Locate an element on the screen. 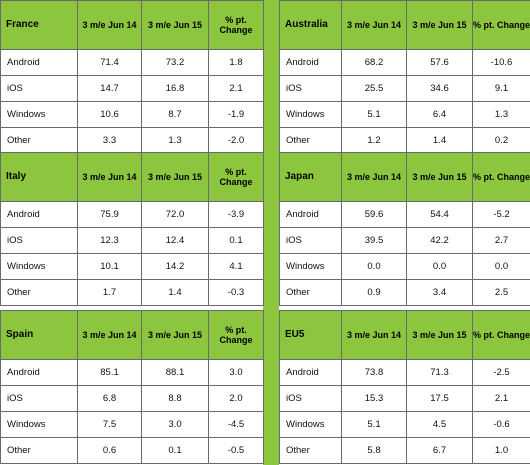 This screenshot has width=530, height=465. cell-jun15: 72.0 is located at coordinates (175, 214).